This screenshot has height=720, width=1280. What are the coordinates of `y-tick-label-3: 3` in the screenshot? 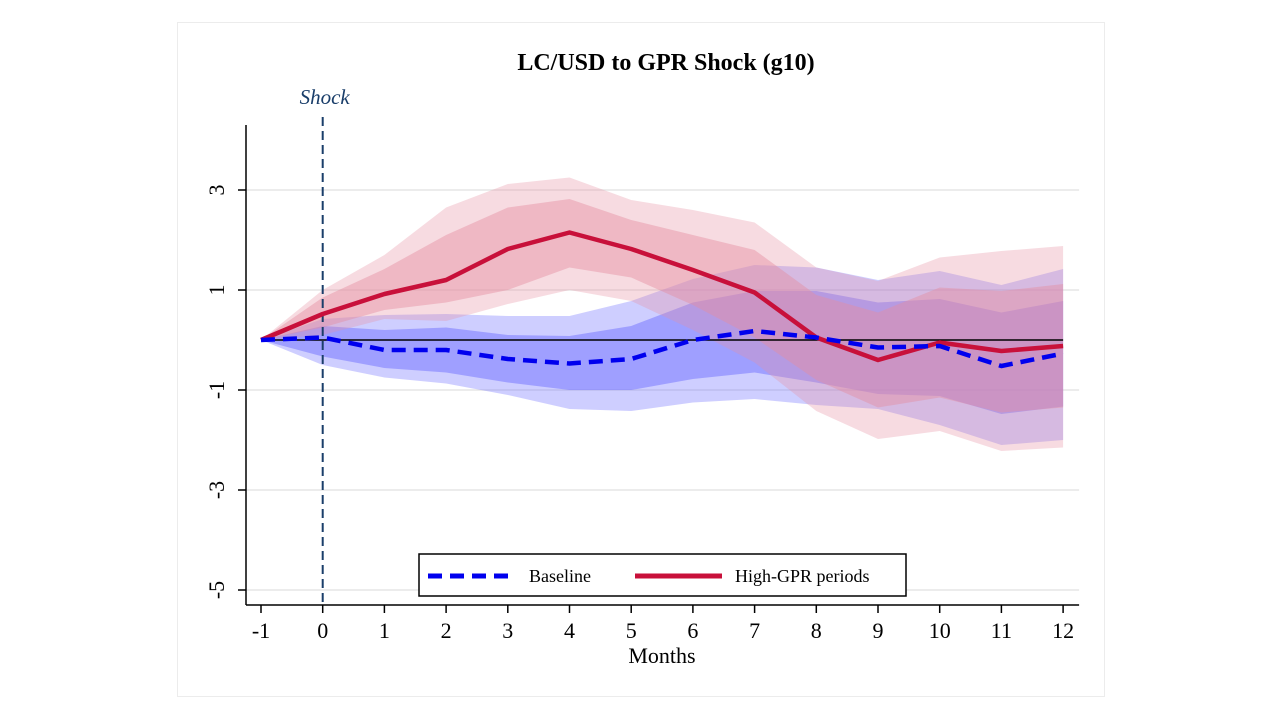 It's located at (216, 190).